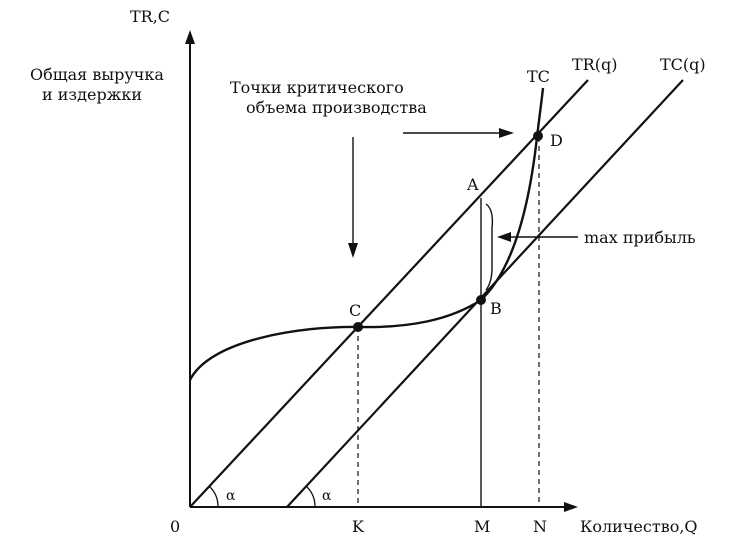  Describe the element at coordinates (640, 237) in the screenshot. I see `max-profit-label: max прибыль` at that location.